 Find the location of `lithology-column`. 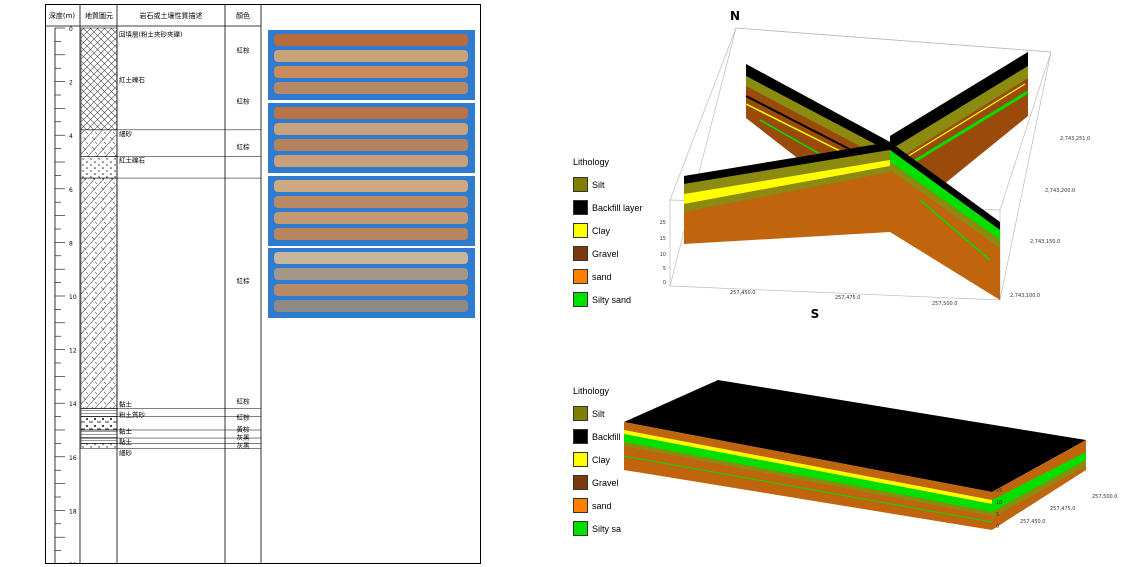

lithology-column is located at coordinates (99, 238).